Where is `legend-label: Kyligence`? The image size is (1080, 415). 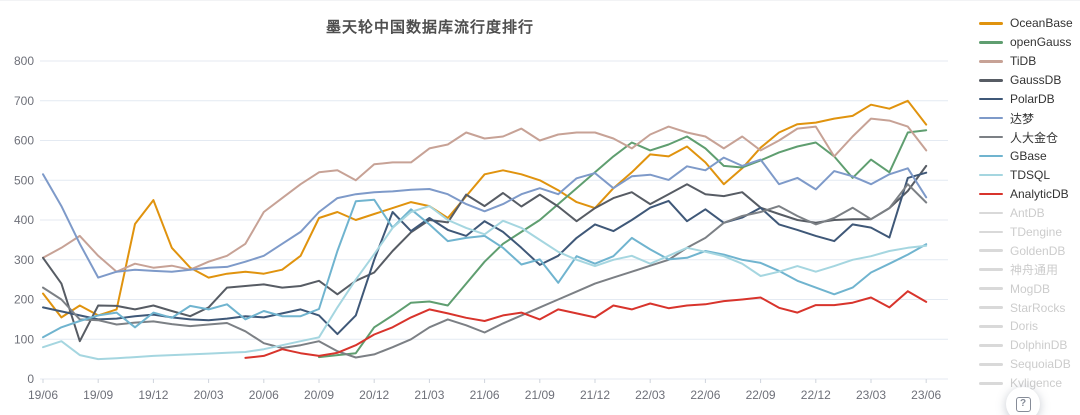
legend-label: Kyligence is located at coordinates (1036, 383).